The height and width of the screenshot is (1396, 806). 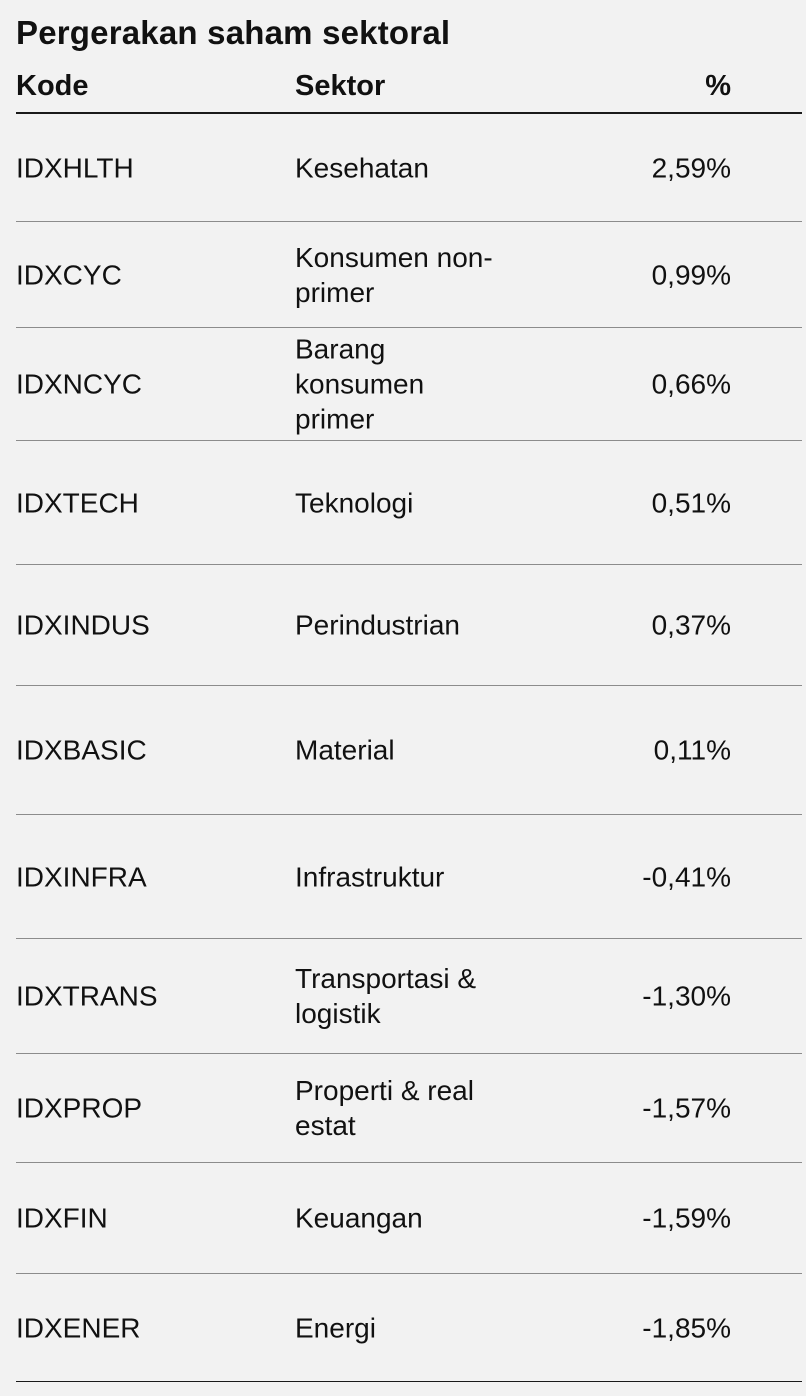 I want to click on column-header-percent: %, so click(x=718, y=86).